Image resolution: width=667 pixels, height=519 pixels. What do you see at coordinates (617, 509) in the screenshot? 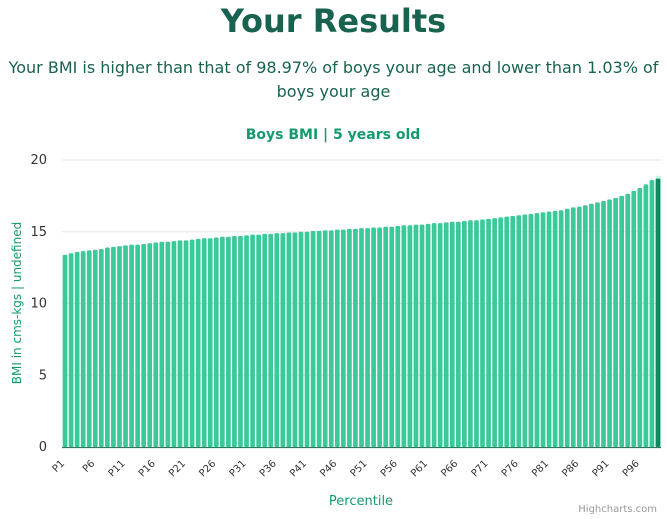
I see `credits-link: Highcharts.com` at bounding box center [617, 509].